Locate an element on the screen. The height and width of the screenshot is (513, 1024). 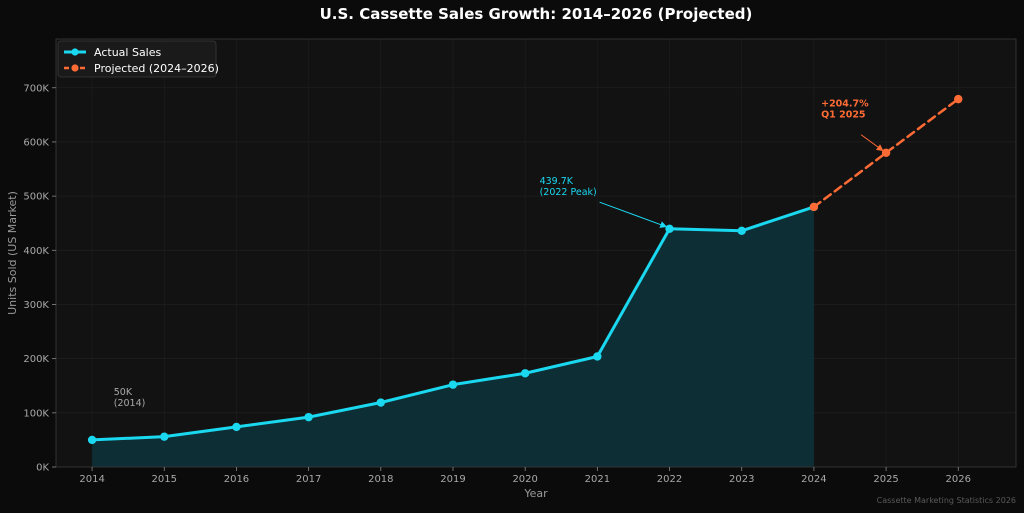
y-tick-label: 0K is located at coordinates (42, 468).